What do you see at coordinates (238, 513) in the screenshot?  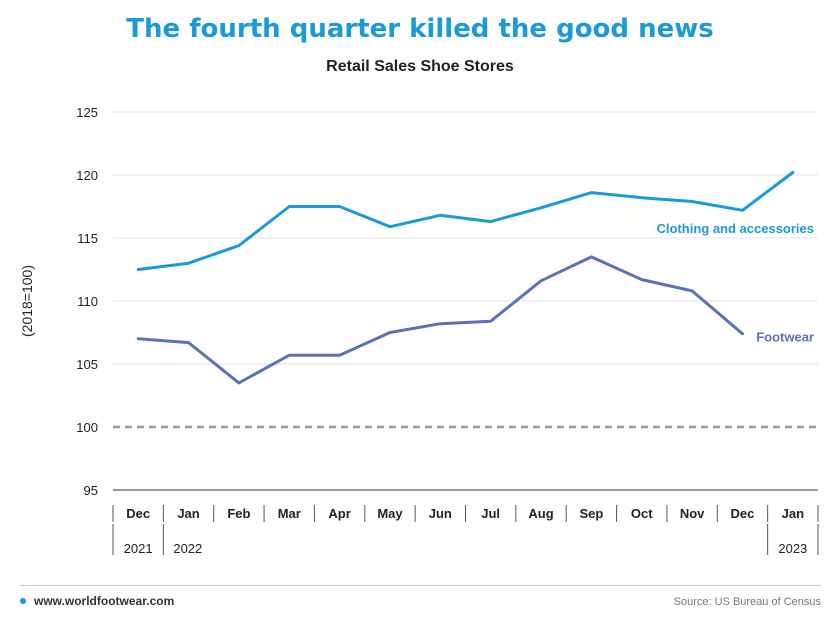 I see `x-tick-label: Feb` at bounding box center [238, 513].